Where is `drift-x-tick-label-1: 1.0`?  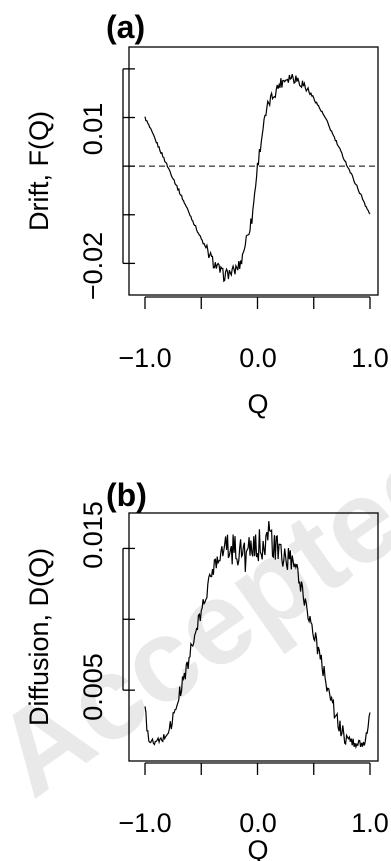 drift-x-tick-label-1: 1.0 is located at coordinates (370, 358).